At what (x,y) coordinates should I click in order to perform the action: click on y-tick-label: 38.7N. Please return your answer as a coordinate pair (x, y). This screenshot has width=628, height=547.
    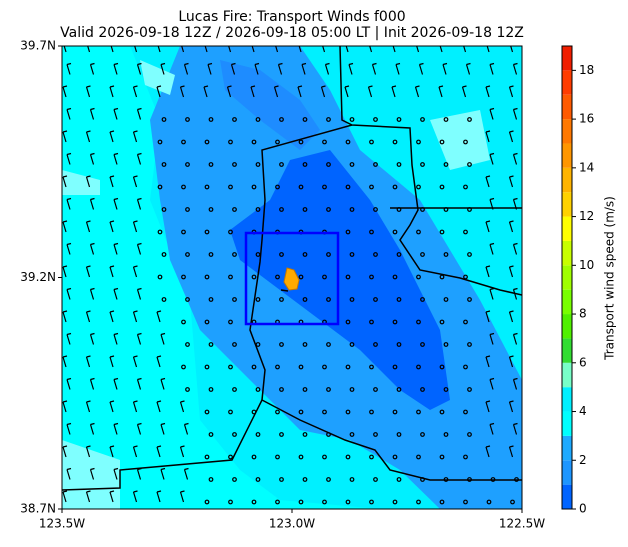
    Looking at the image, I should click on (38, 509).